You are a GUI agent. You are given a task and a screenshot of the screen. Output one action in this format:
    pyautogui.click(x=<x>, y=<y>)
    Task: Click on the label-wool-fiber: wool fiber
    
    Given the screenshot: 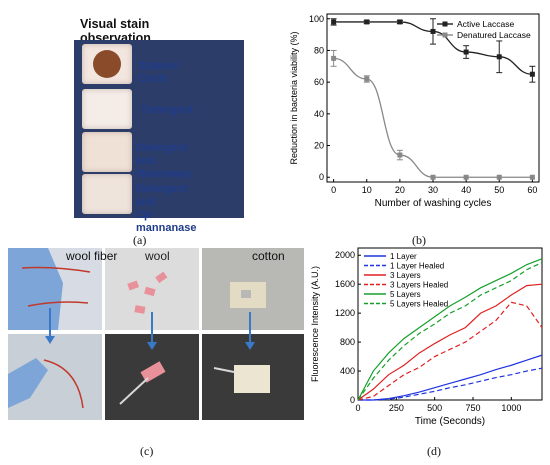 What is the action you would take?
    pyautogui.click(x=92, y=256)
    